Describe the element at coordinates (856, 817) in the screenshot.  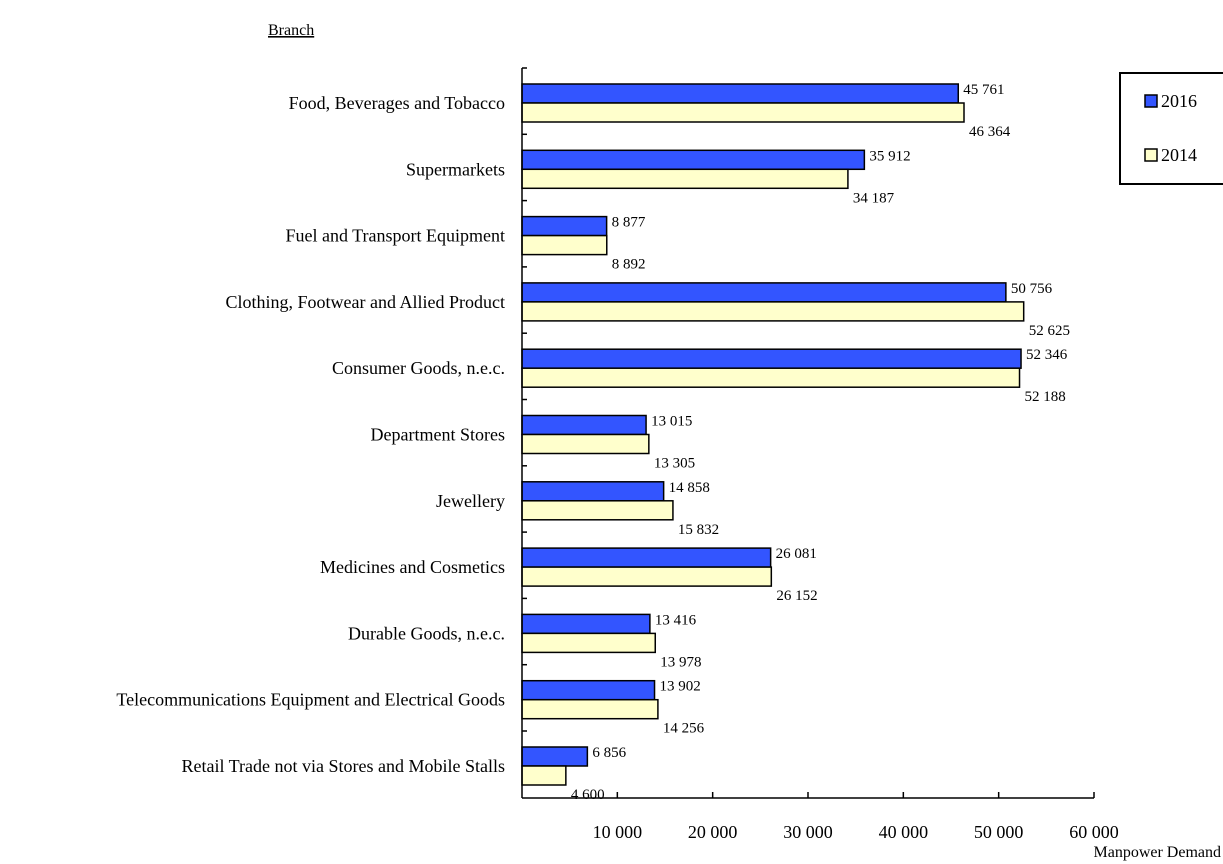
I see `x-axis-ticks: 10 000 20 000 30 000 40 000 50 000 60 000` at that location.